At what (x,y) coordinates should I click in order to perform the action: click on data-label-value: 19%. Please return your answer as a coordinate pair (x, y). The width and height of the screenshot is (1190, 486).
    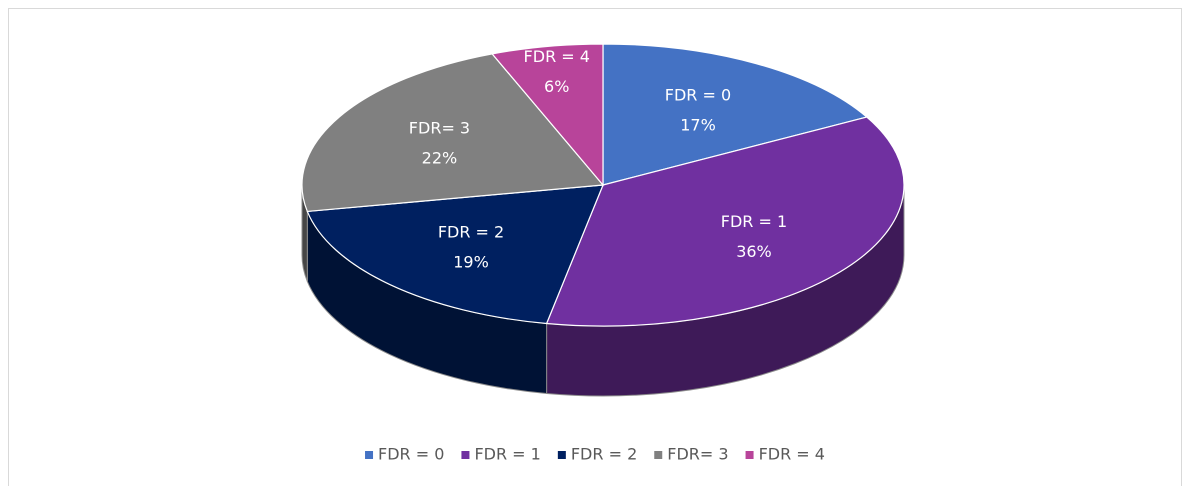
    Looking at the image, I should click on (471, 261).